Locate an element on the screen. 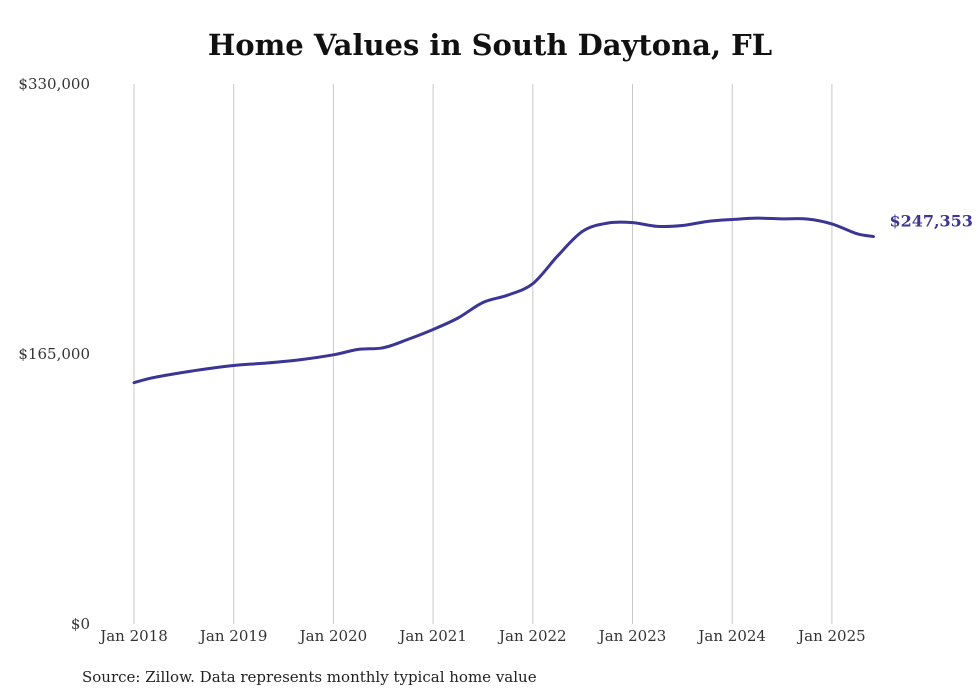 This screenshot has width=980, height=699. x-tick-label: Jan 2025 is located at coordinates (831, 636).